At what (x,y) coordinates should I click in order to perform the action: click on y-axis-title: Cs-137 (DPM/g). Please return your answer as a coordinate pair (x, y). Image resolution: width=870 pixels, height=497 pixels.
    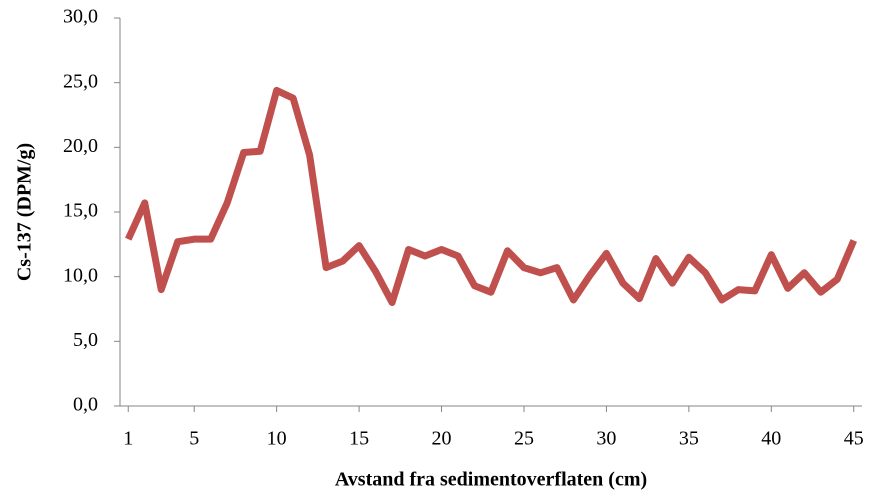
    Looking at the image, I should click on (25, 212).